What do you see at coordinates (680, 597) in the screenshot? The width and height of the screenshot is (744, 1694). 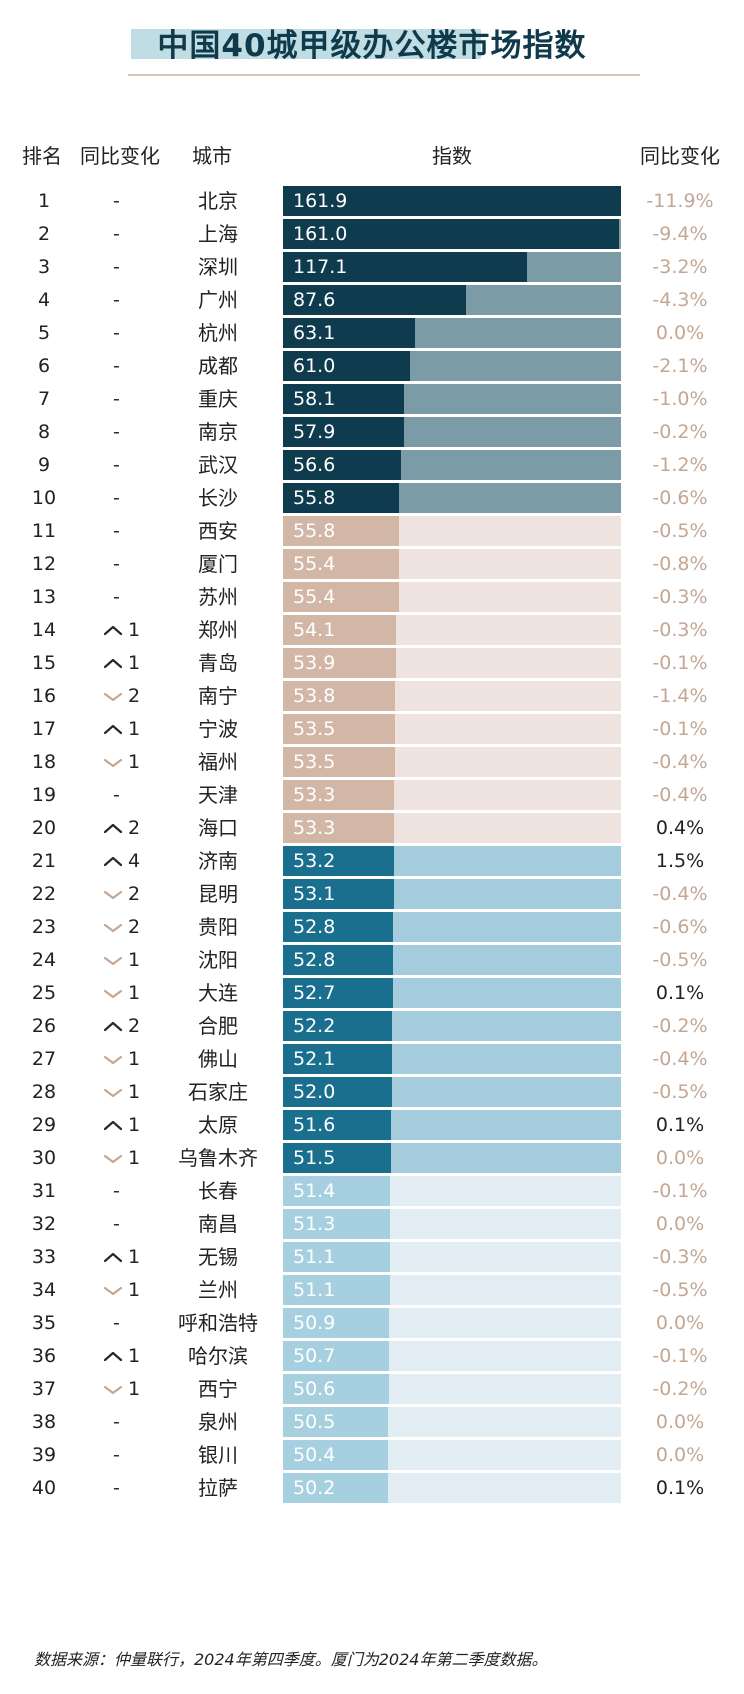 I see `yoy-change: -0.3%` at bounding box center [680, 597].